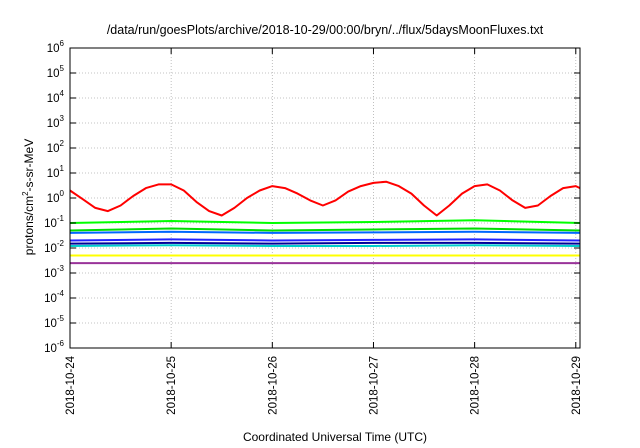 This screenshot has height=448, width=640. What do you see at coordinates (25, 193) in the screenshot?
I see `y-axis-label-exp: 2` at bounding box center [25, 193].